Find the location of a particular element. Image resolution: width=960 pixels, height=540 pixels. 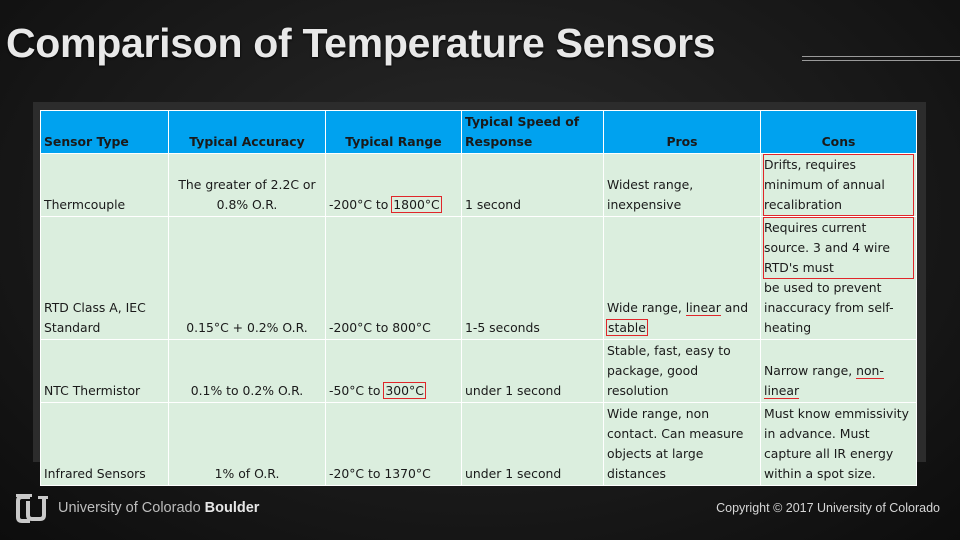

pros-text: and is located at coordinates (734, 307).